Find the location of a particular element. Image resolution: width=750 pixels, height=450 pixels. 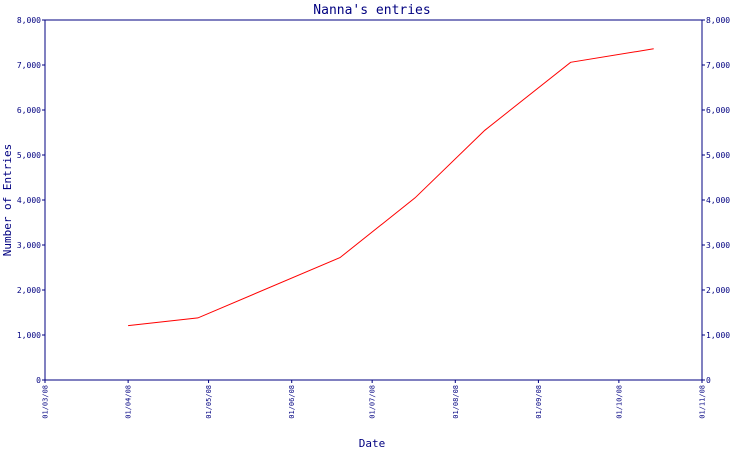

x-axis-title: Date is located at coordinates (372, 443).